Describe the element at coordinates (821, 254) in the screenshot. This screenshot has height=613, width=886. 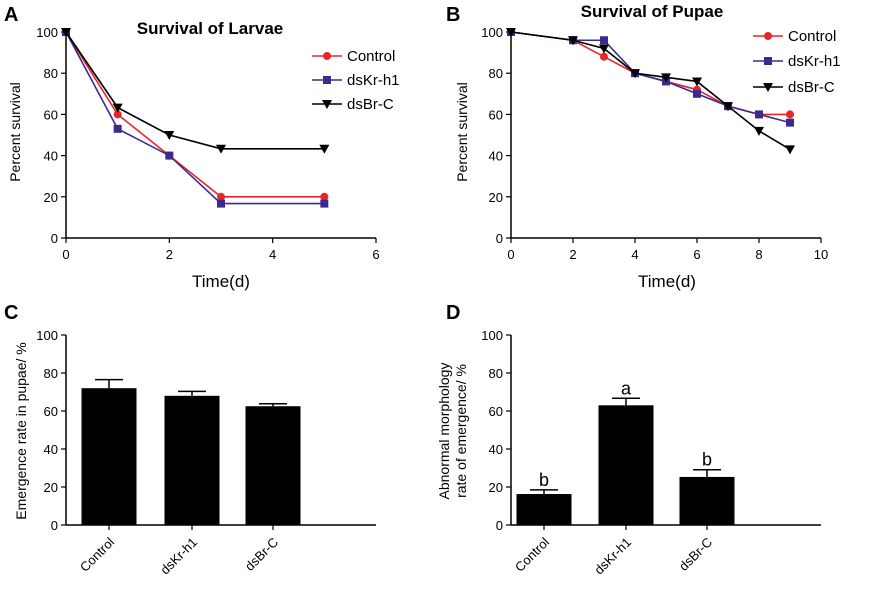
I see `x-tick-label: 10` at that location.